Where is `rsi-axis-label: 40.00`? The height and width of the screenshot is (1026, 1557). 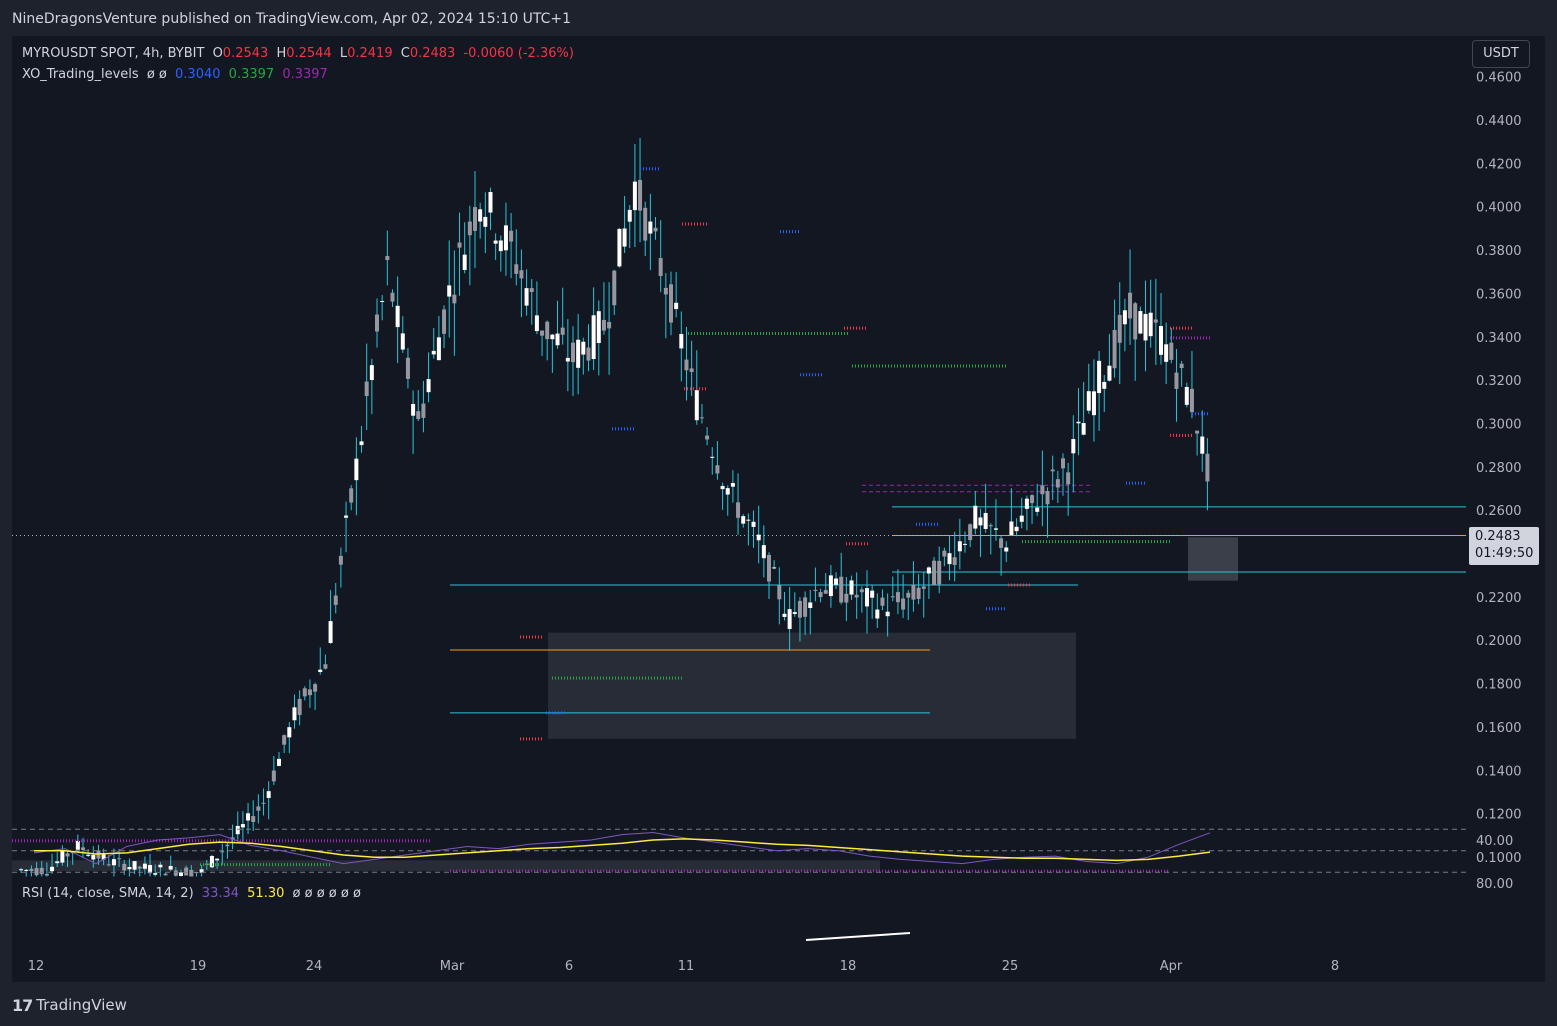 rsi-axis-label: 40.00 is located at coordinates (1494, 841).